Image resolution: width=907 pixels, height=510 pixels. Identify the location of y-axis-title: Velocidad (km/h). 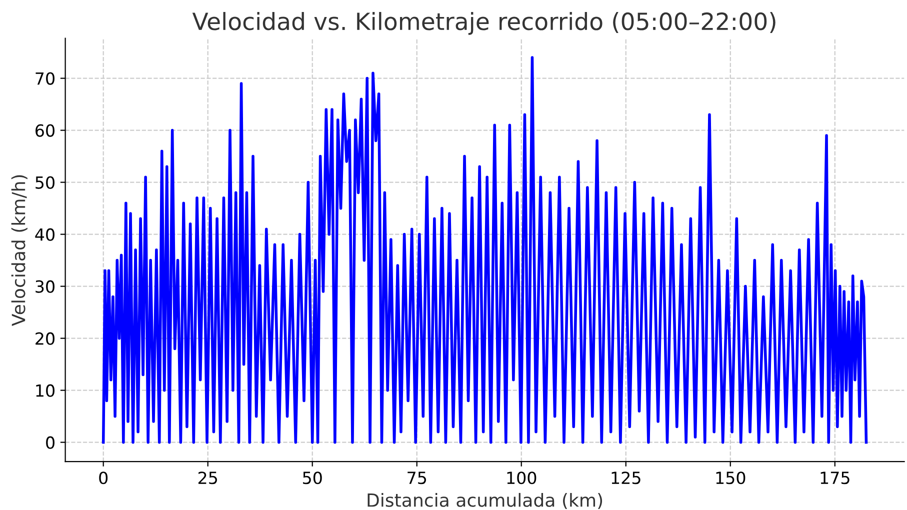
(19, 250).